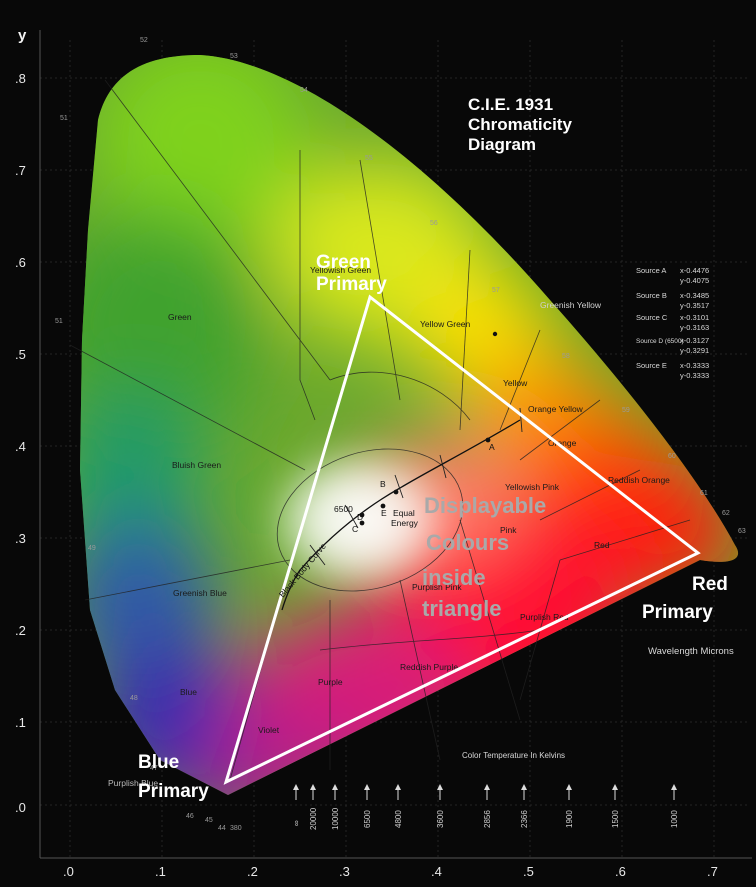 This screenshot has height=887, width=756. What do you see at coordinates (180, 317) in the screenshot?
I see `region-green: Green` at bounding box center [180, 317].